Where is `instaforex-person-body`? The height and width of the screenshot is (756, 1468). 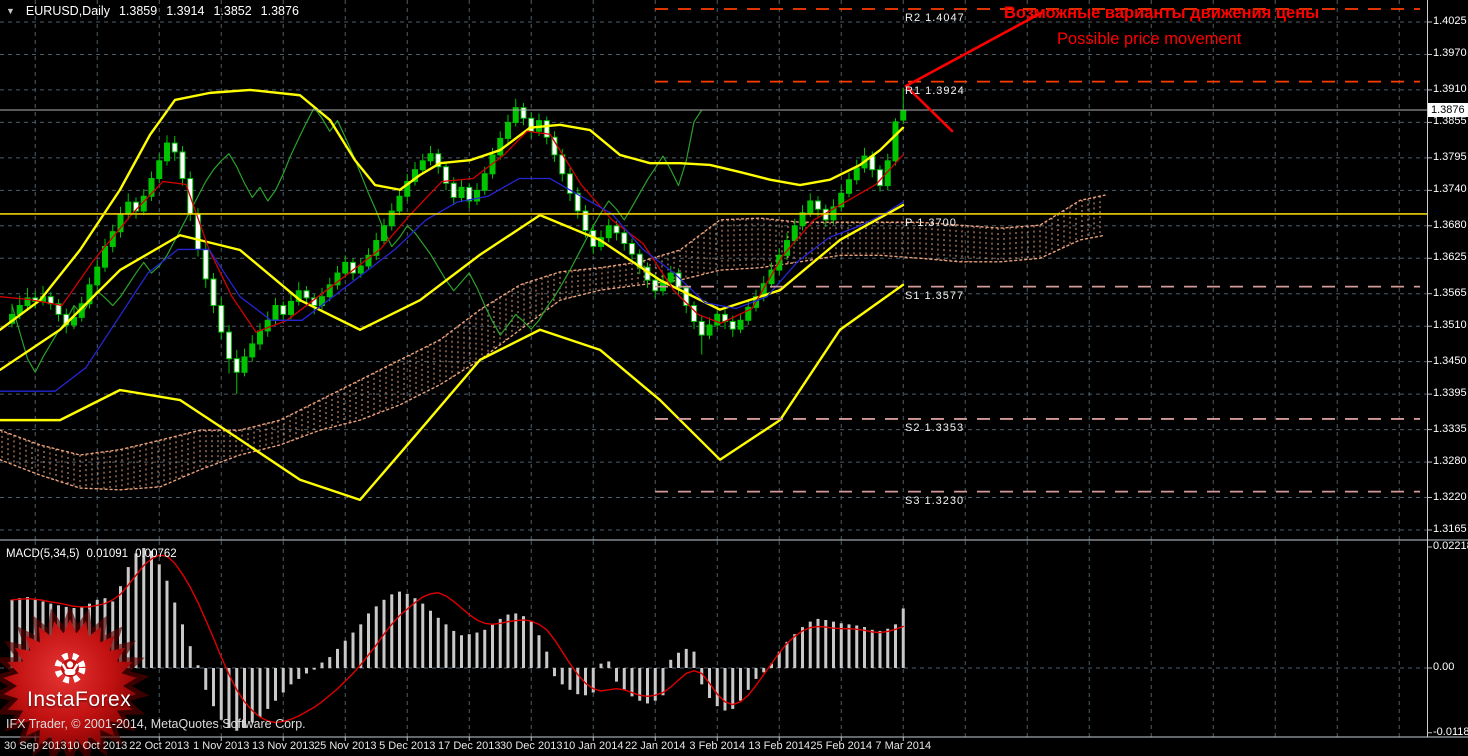 instaforex-person-body is located at coordinates (70, 672).